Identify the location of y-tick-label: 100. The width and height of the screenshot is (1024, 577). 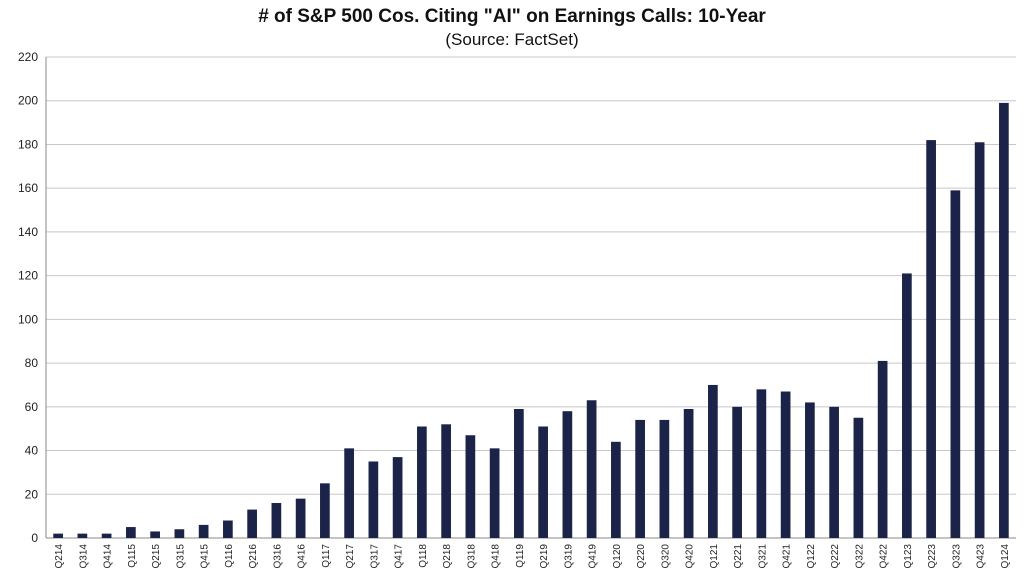
(28, 319).